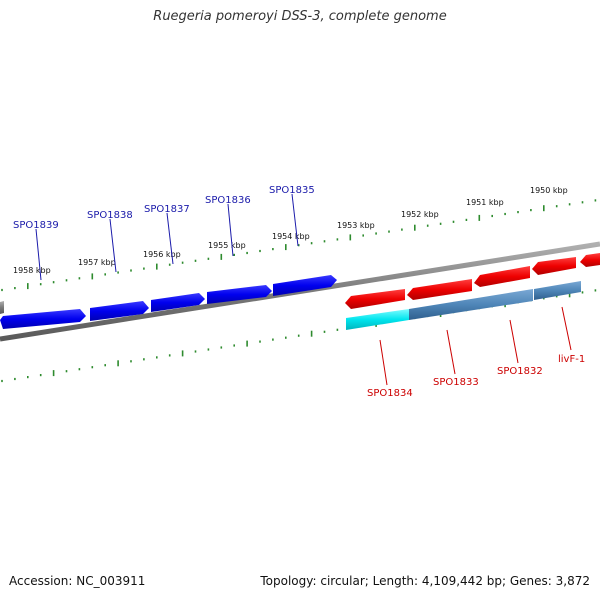 This screenshot has width=600, height=600. I want to click on scale-label: 1952 kbp, so click(420, 214).